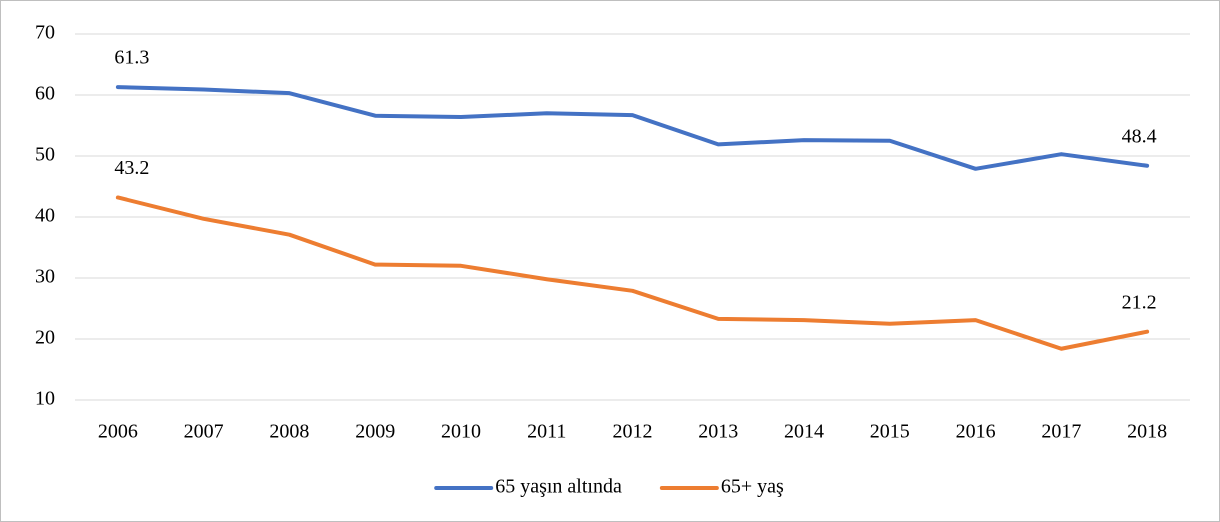 The height and width of the screenshot is (522, 1220). I want to click on x-tick-label: 2016, so click(976, 432).